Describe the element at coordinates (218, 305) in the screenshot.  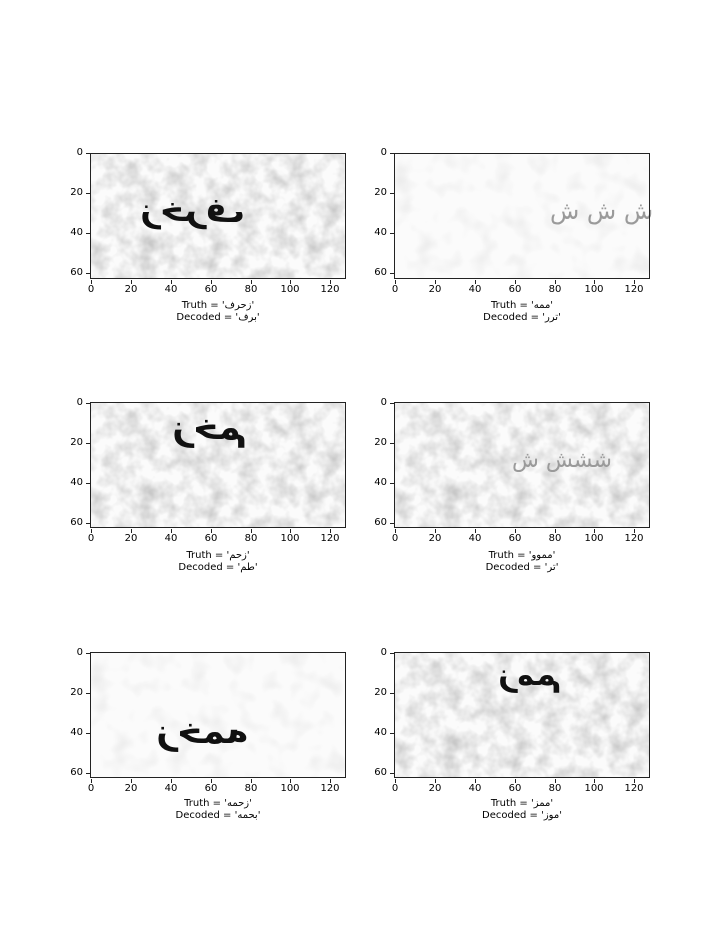
I see `truth-label: Truth = 'زحرف'` at that location.